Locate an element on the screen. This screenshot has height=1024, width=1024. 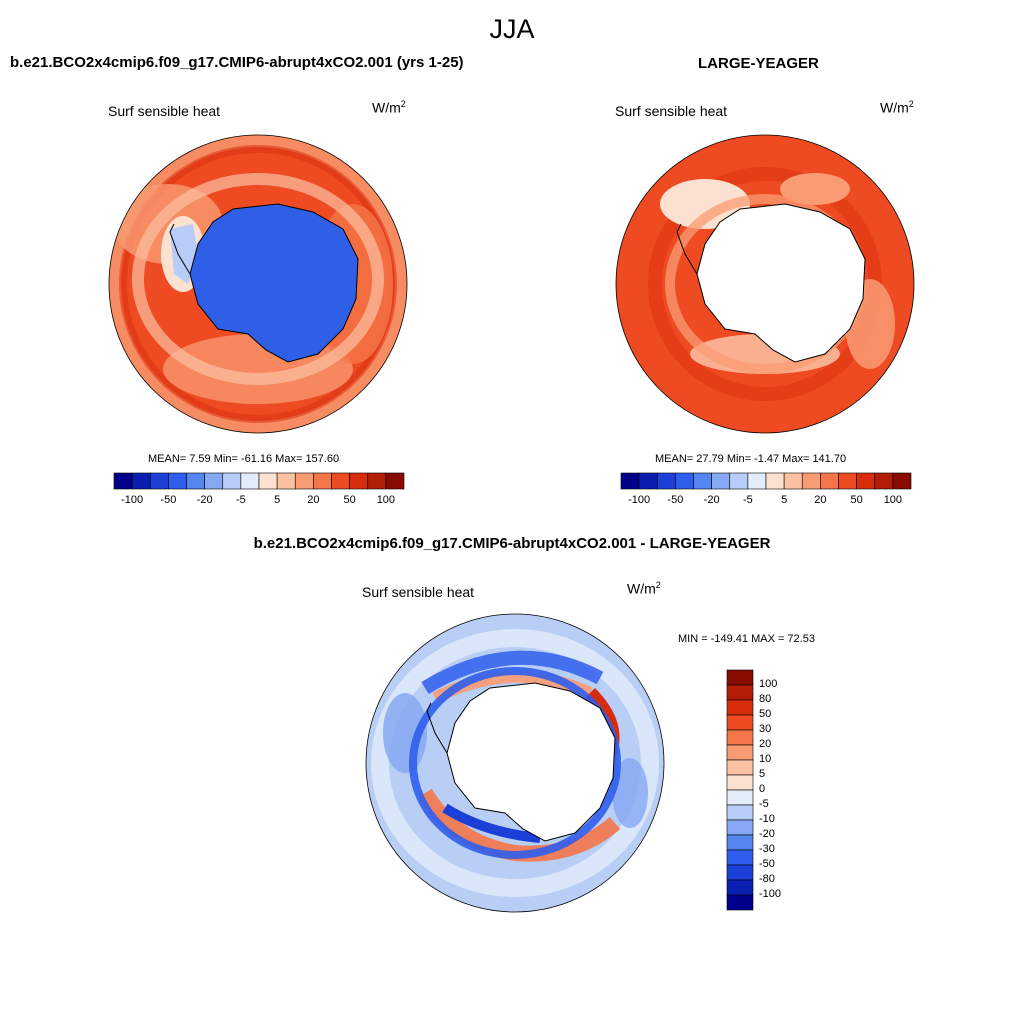
difference-units-label: W/m2 is located at coordinates (644, 588).